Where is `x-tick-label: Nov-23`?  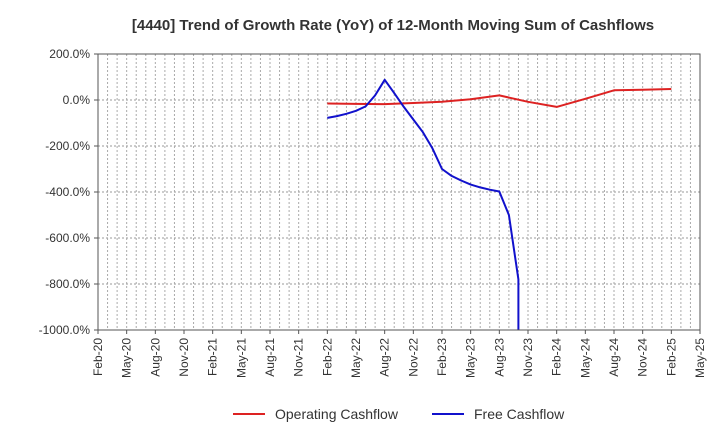
x-tick-label: Nov-23 is located at coordinates (528, 357).